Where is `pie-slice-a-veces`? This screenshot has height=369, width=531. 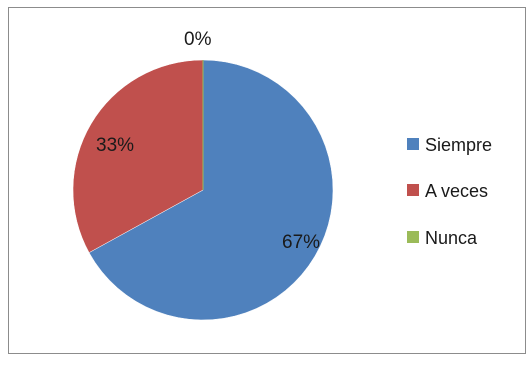 pie-slice-a-veces is located at coordinates (138, 156).